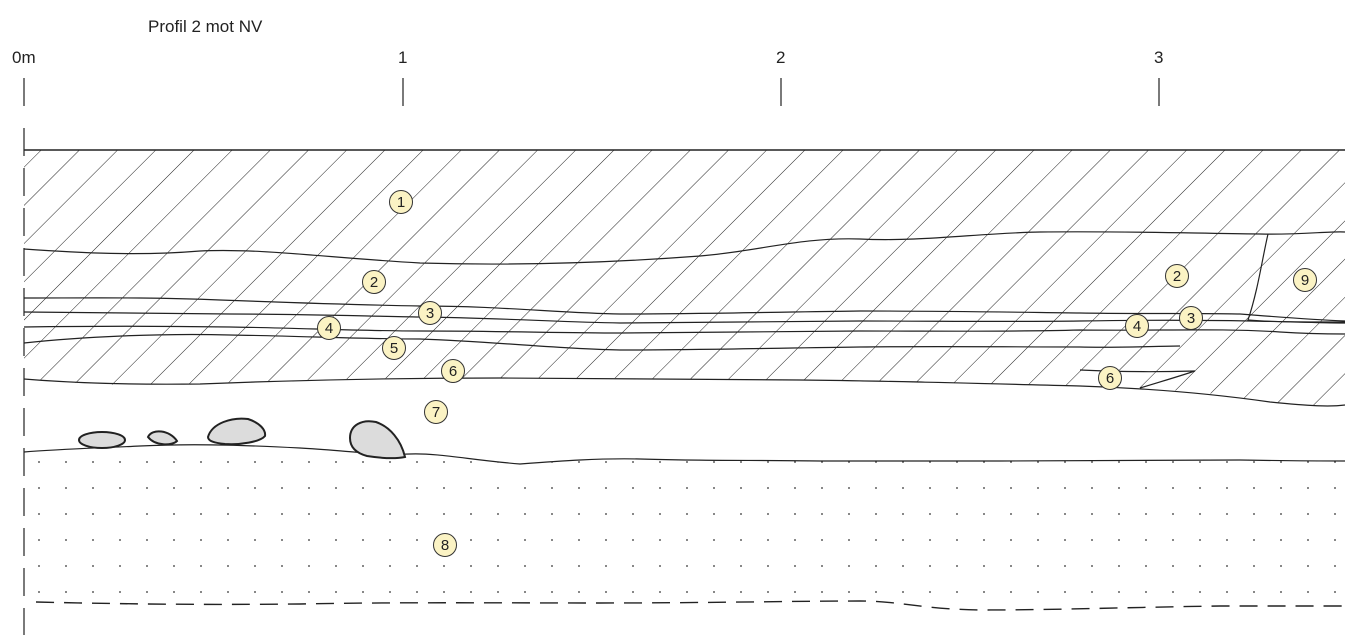 The height and width of the screenshot is (635, 1345). I want to click on svg-text: 5, so click(394, 348).